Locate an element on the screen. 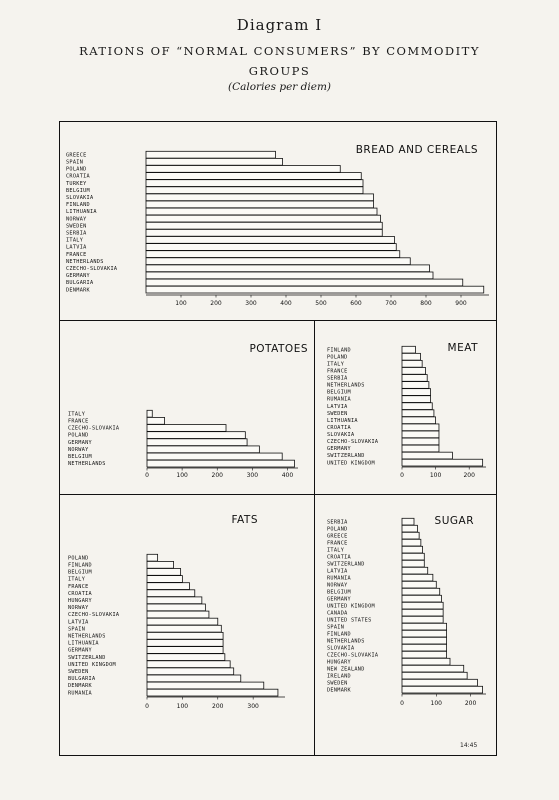  sugar-tick-label: 200 is located at coordinates (471, 703).